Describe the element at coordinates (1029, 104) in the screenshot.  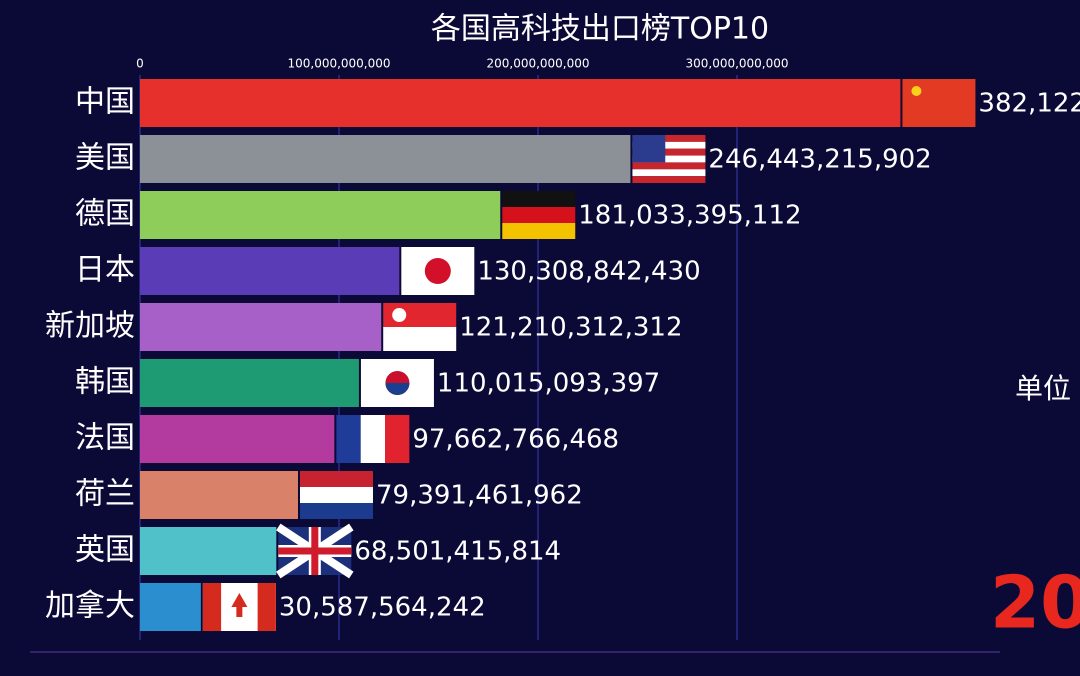
I see `value-label: 382,122,` at that location.